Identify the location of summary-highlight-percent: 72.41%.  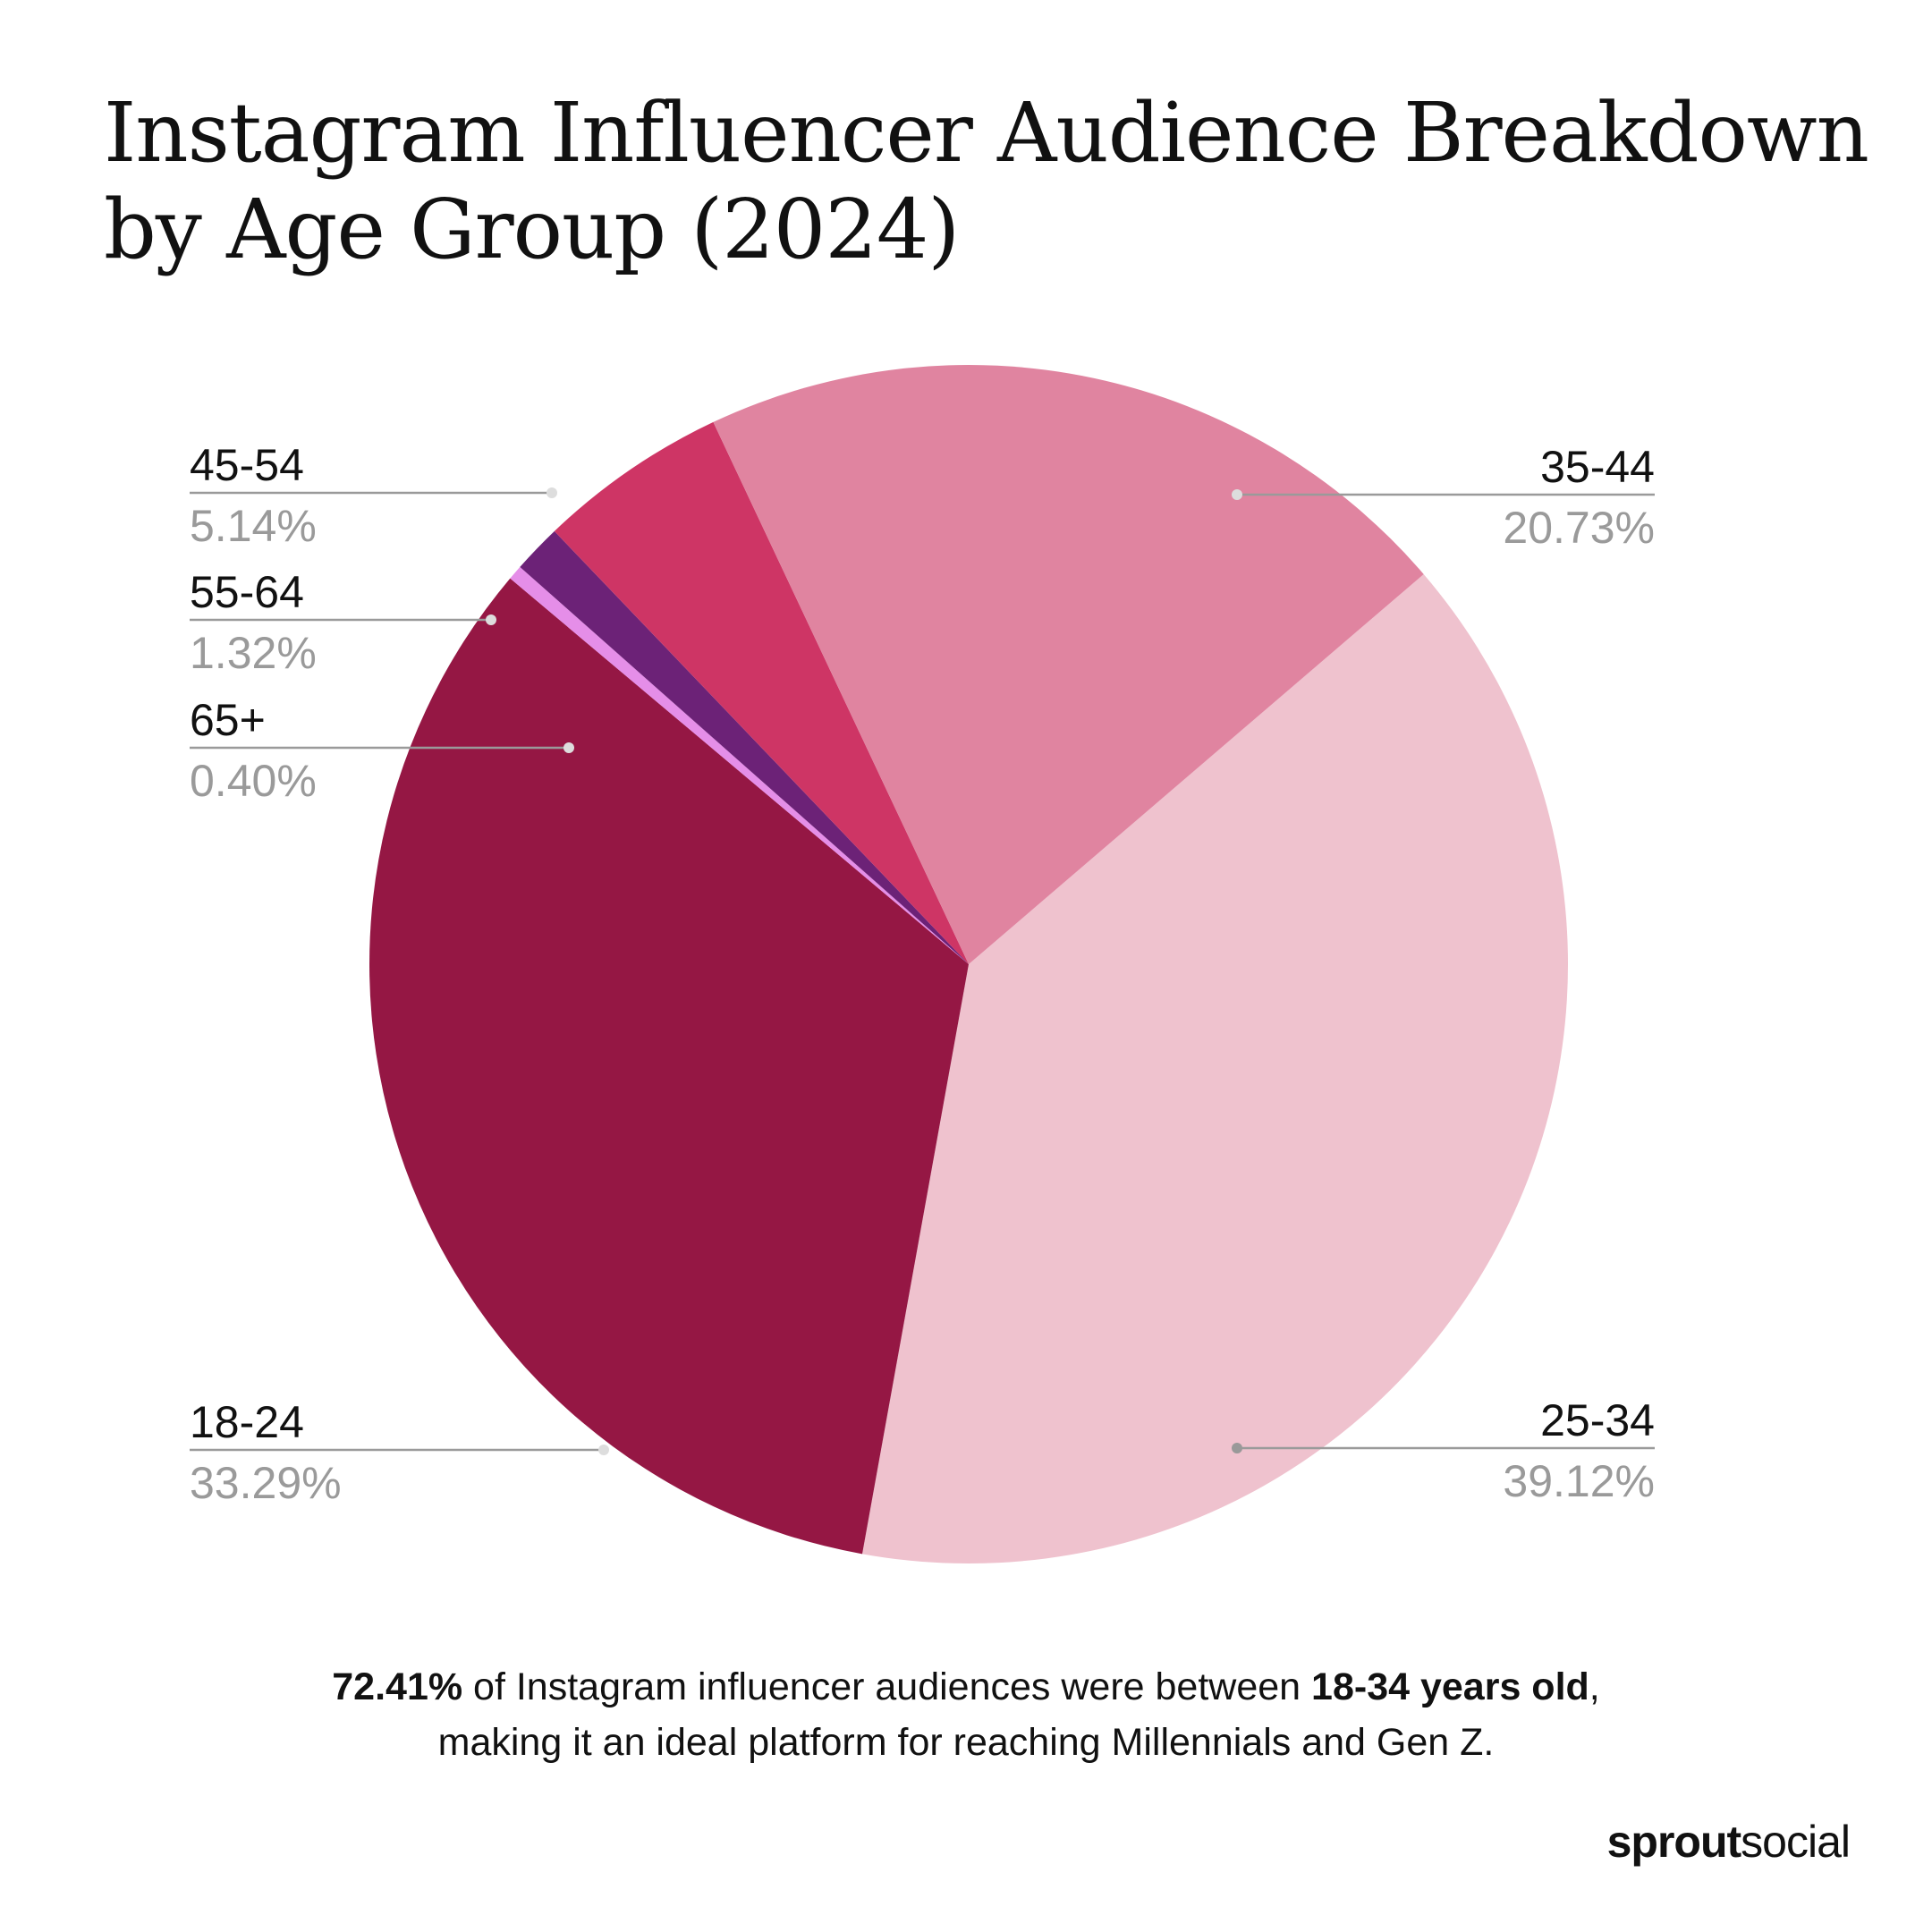
(397, 1686).